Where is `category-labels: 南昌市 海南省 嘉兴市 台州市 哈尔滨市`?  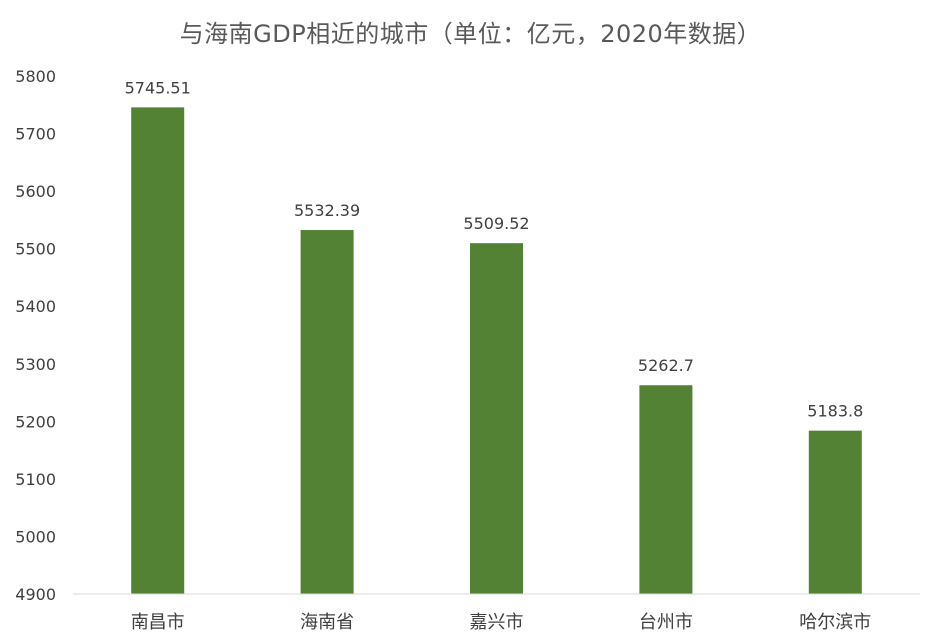
category-labels: 南昌市 海南省 嘉兴市 台州市 哈尔滨市 is located at coordinates (501, 622).